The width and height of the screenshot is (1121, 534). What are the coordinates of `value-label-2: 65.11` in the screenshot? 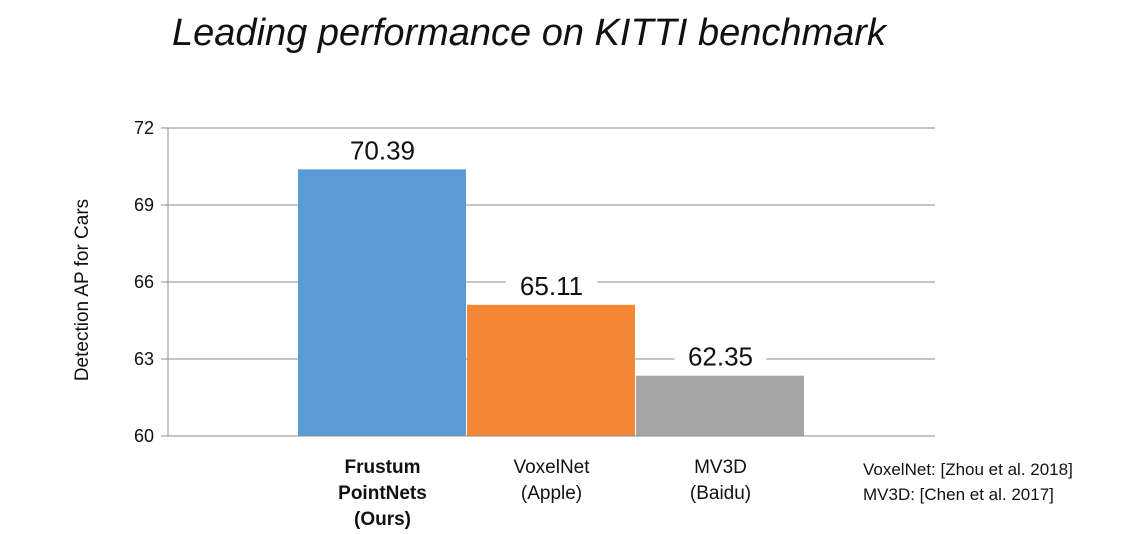 It's located at (551, 286).